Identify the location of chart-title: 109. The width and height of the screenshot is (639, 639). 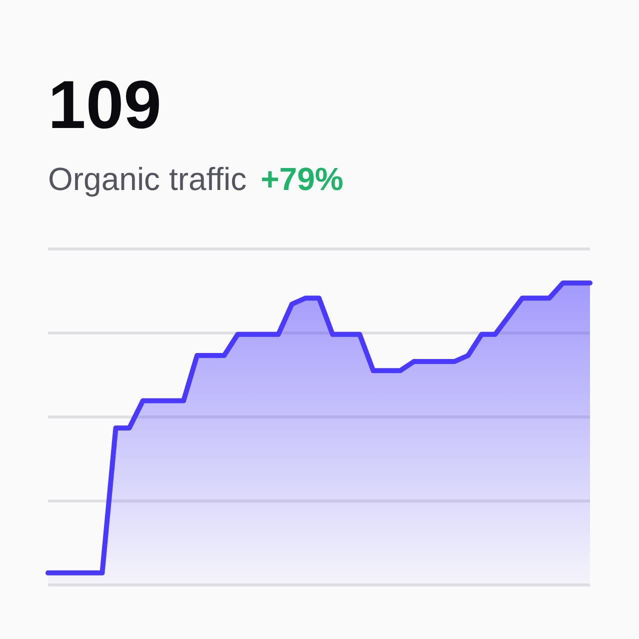
(105, 105).